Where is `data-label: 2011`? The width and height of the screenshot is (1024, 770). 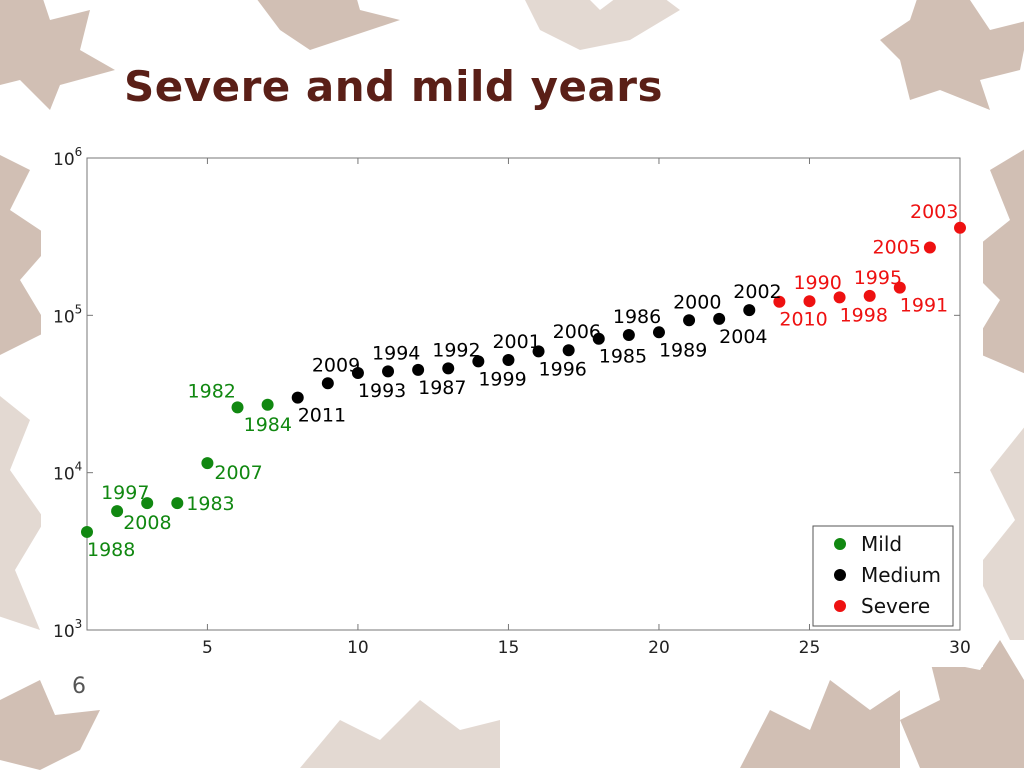
data-label: 2011 is located at coordinates (322, 416).